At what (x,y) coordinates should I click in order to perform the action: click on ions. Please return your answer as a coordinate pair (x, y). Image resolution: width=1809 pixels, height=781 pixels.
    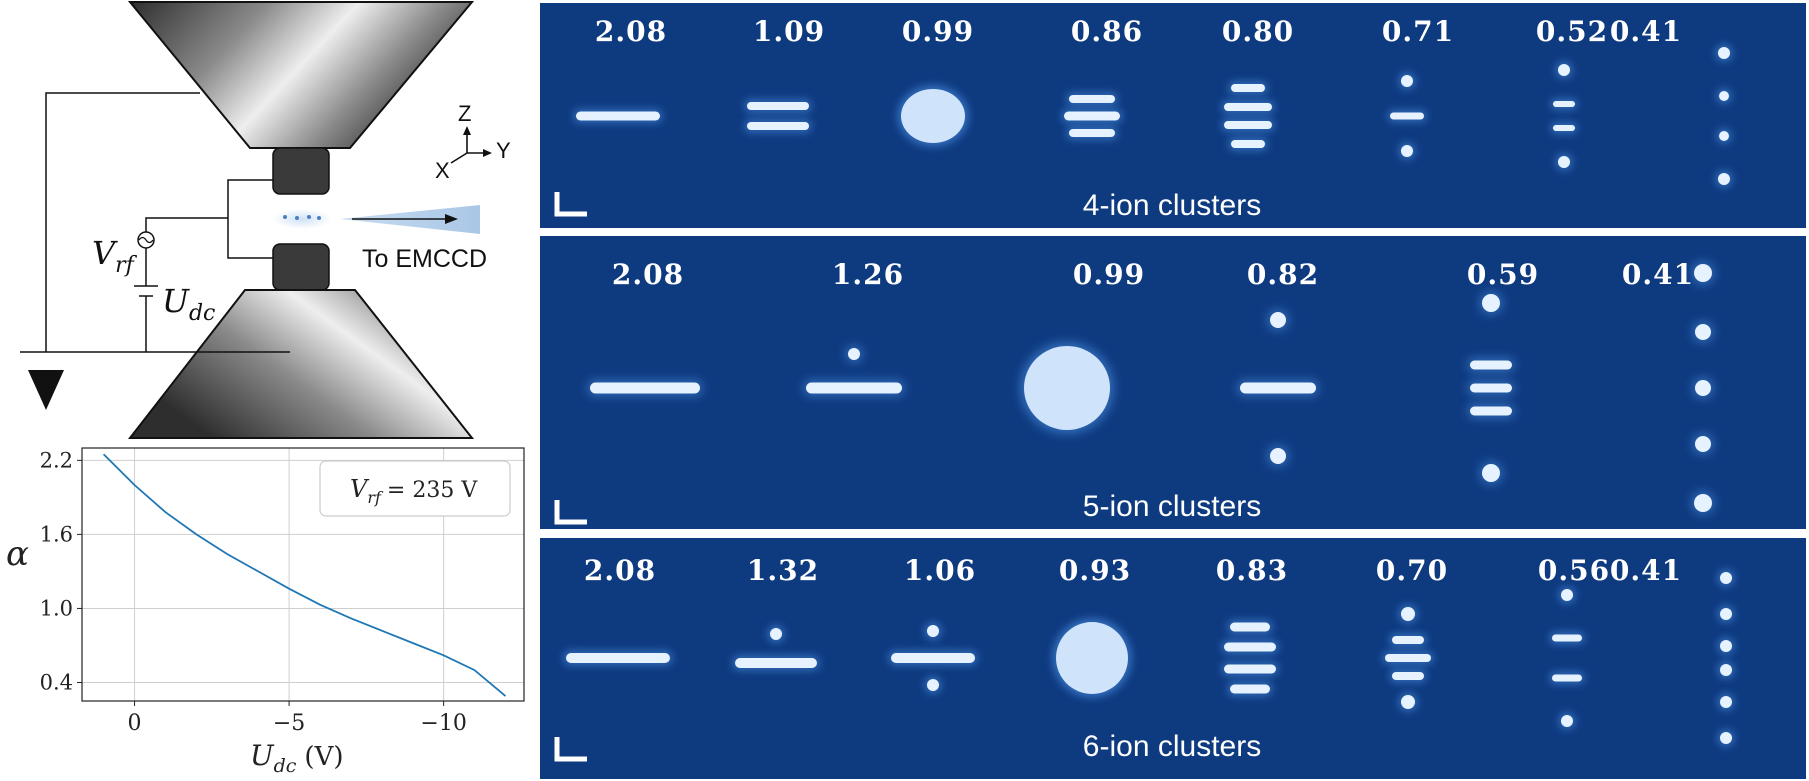
    Looking at the image, I should click on (302, 217).